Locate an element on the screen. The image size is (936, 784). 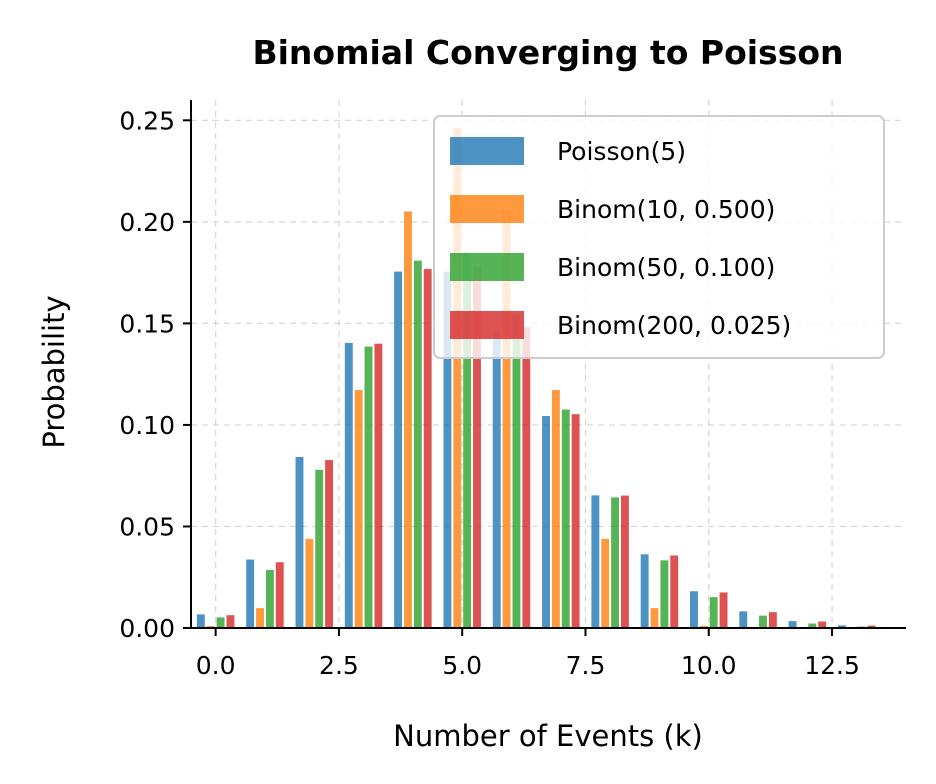
bar-poisson-5--k7 is located at coordinates (546, 521).